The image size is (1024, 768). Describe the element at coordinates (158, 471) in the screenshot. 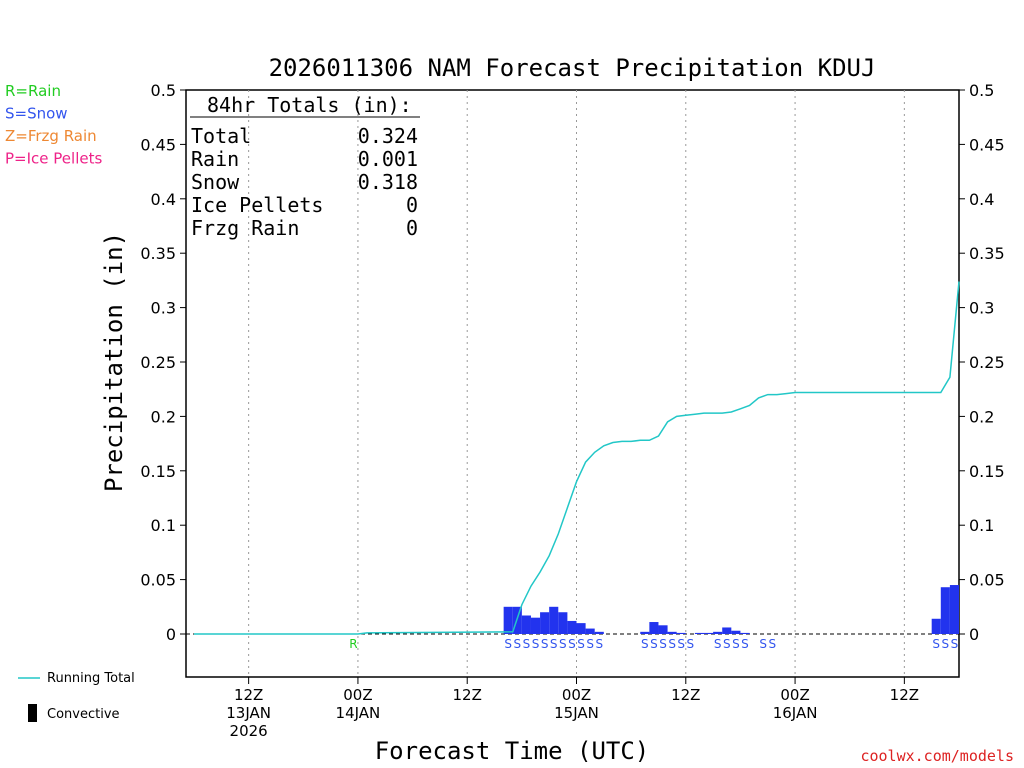

I see `y-tick-label-left: 0.15` at that location.